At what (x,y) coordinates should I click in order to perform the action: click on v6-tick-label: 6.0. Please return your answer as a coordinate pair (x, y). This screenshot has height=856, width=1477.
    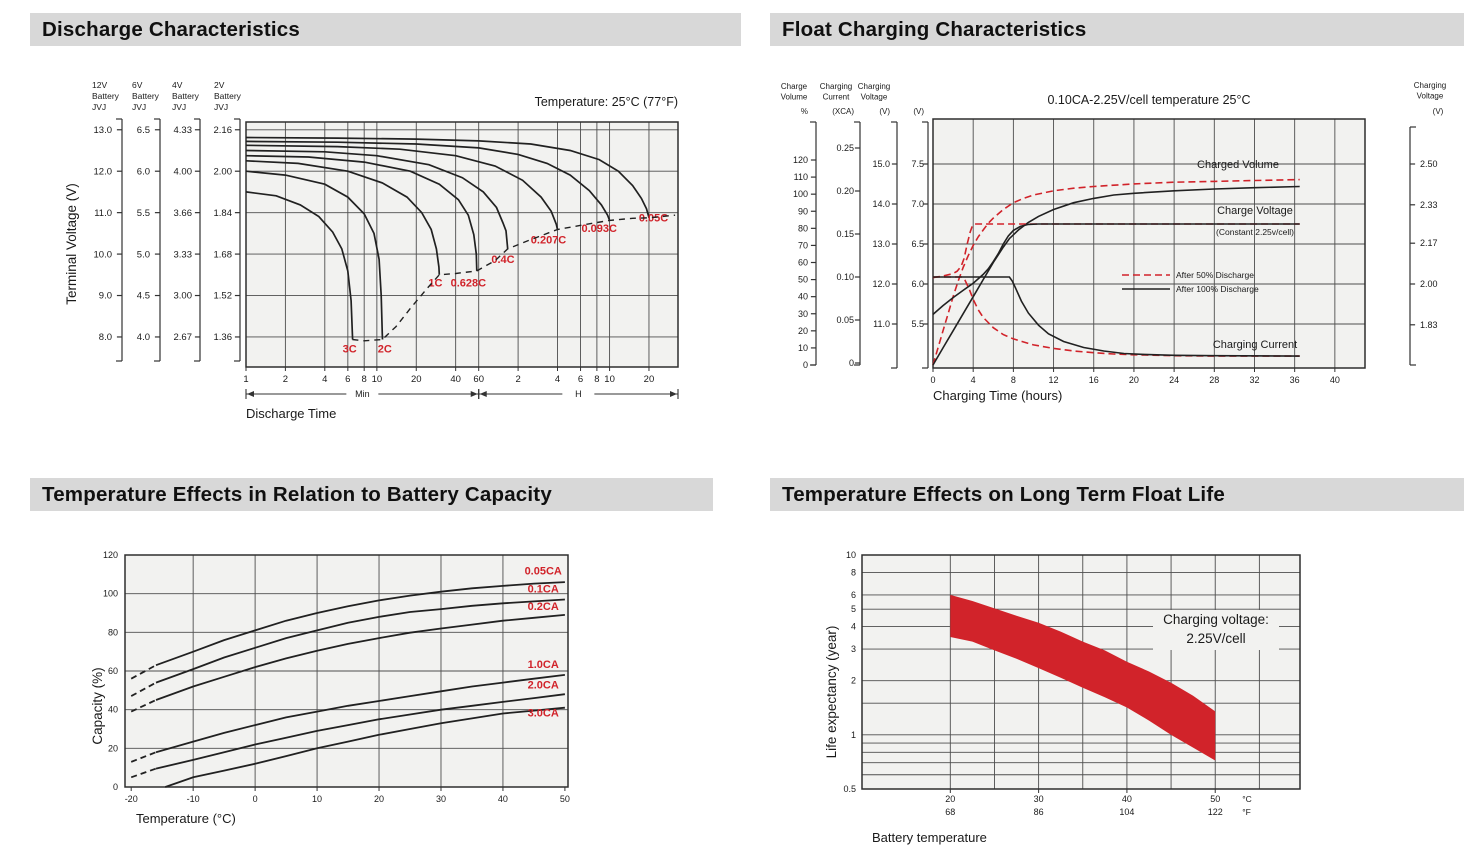
    Looking at the image, I should click on (917, 284).